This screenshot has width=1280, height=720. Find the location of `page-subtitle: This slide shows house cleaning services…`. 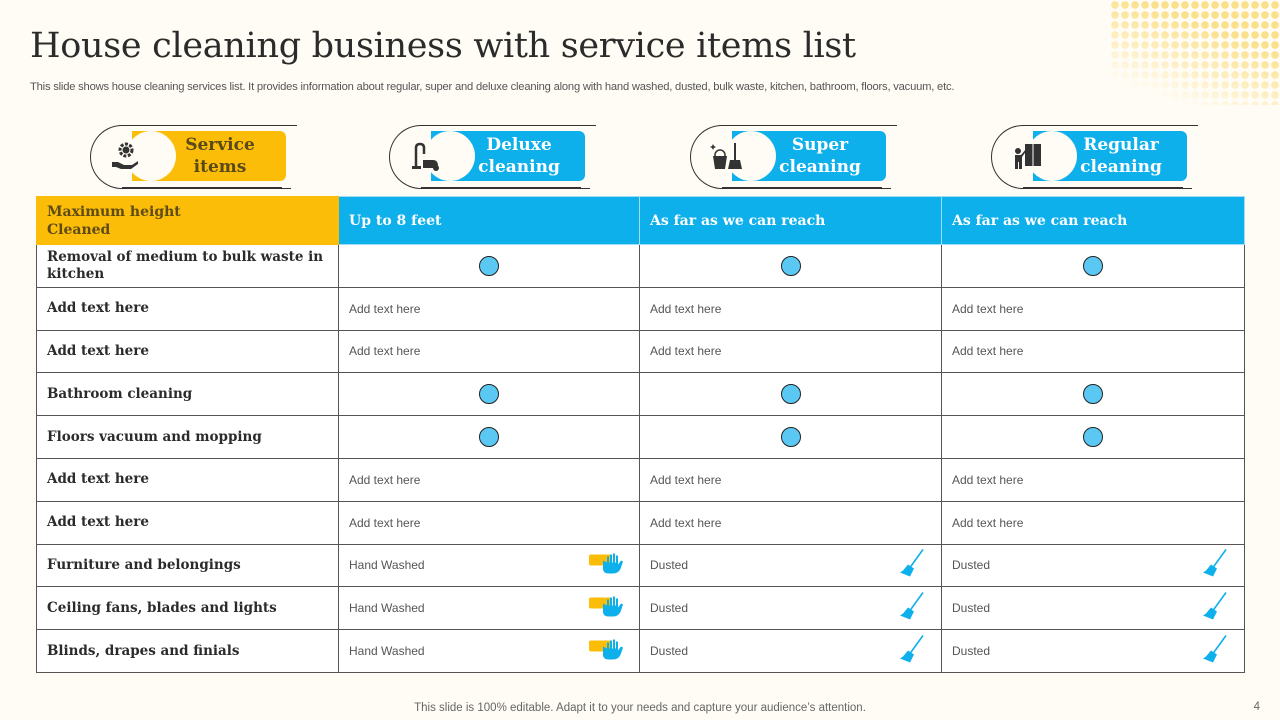

page-subtitle: This slide shows house cleaning services… is located at coordinates (492, 87).